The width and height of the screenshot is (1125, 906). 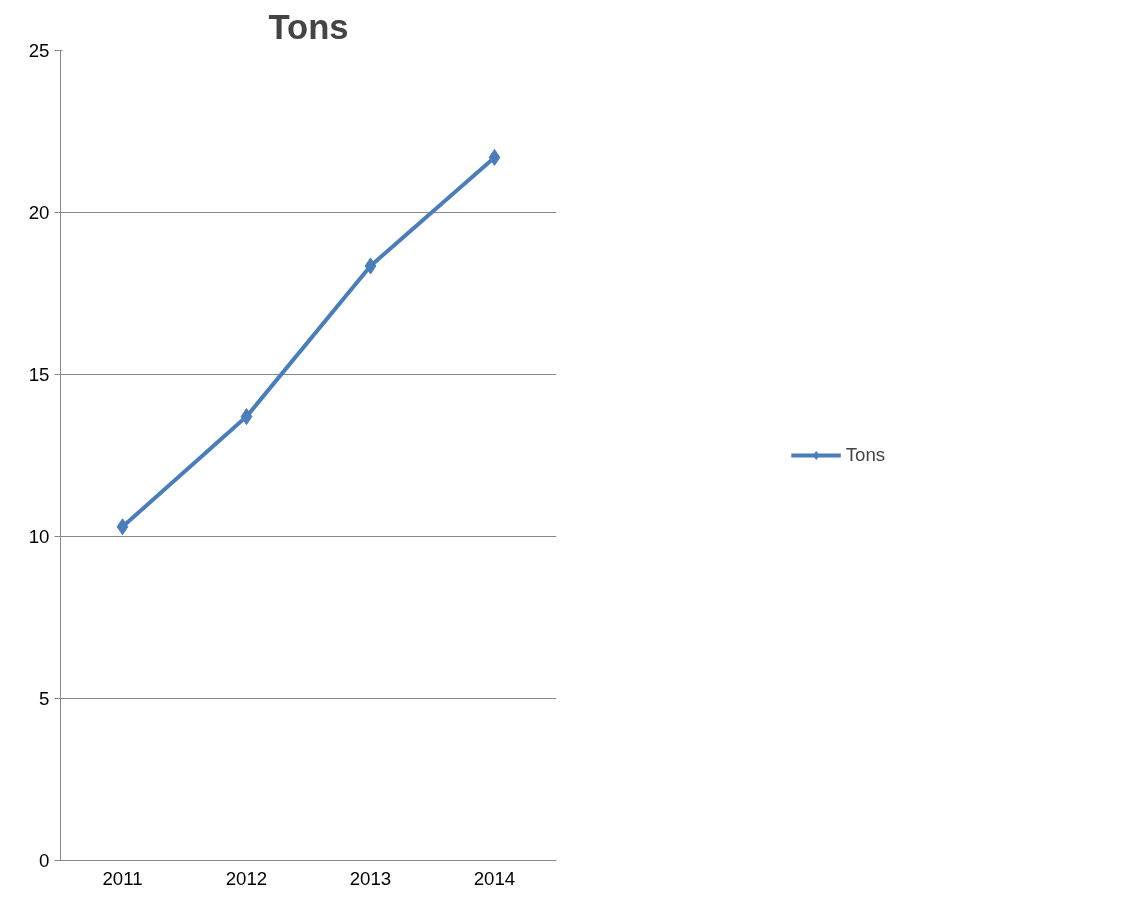 What do you see at coordinates (39, 212) in the screenshot?
I see `y-tick-label: 20` at bounding box center [39, 212].